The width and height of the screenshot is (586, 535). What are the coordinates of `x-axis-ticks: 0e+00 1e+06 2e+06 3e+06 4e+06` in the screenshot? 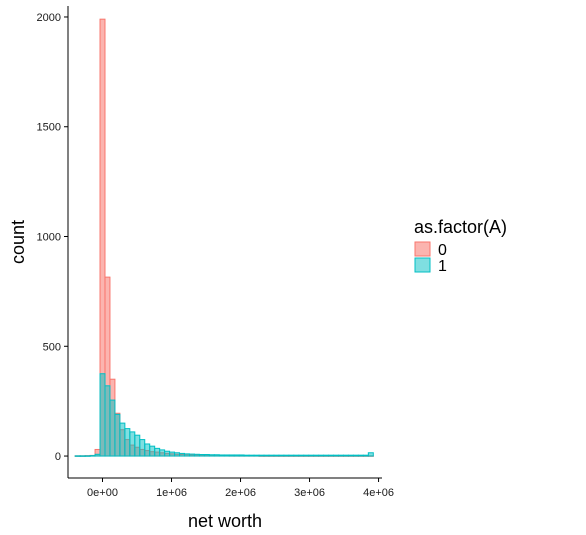 It's located at (240, 488).